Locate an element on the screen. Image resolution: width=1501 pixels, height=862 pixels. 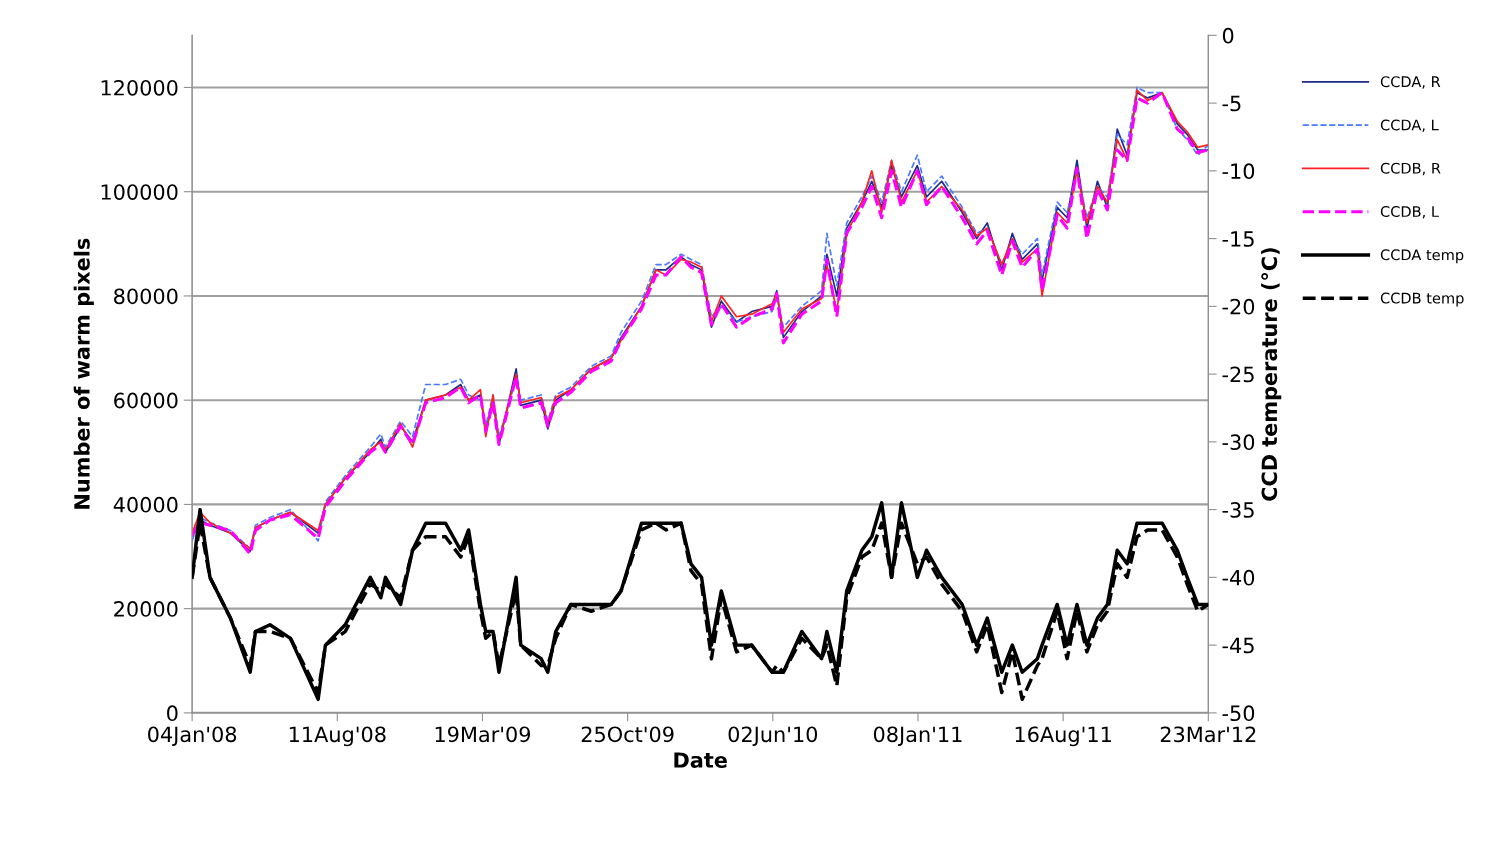
x-tick-label: 04Jan'08 is located at coordinates (192, 736).